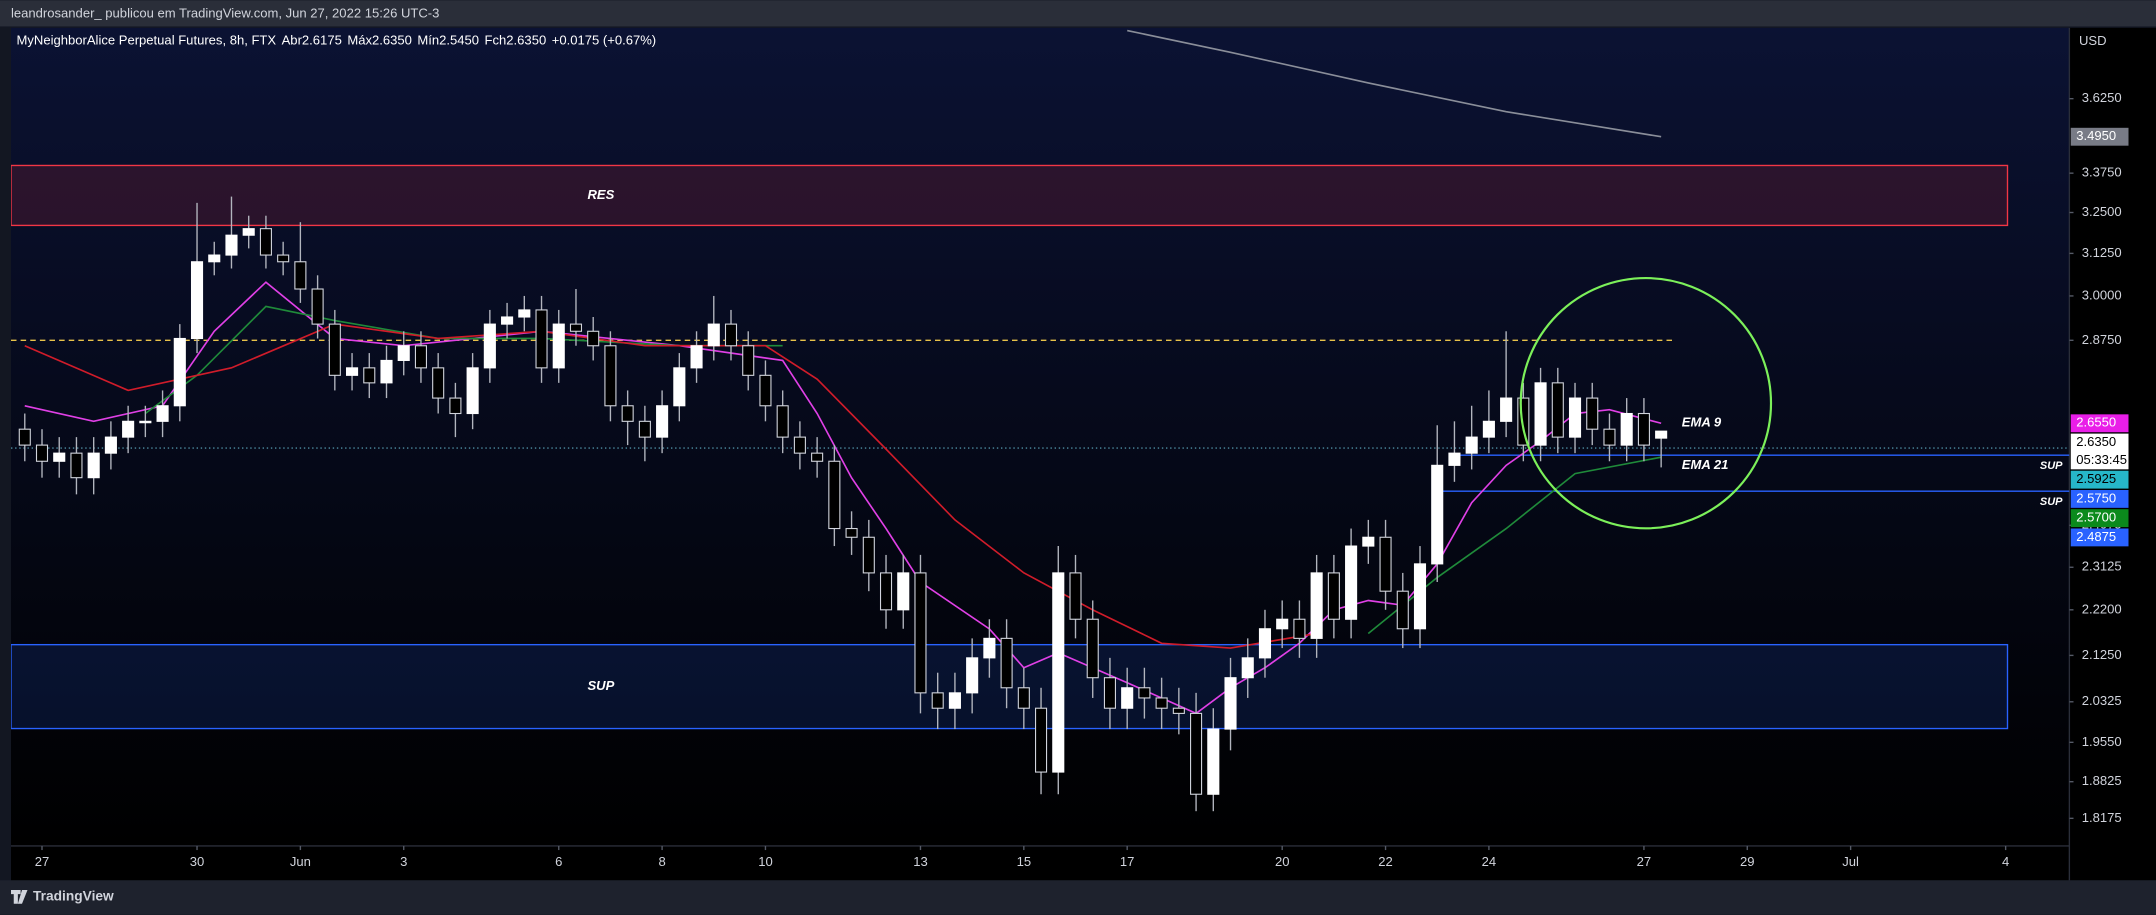 The width and height of the screenshot is (2156, 915). What do you see at coordinates (2096, 497) in the screenshot?
I see `price-tag-label: 2.5750` at bounding box center [2096, 497].